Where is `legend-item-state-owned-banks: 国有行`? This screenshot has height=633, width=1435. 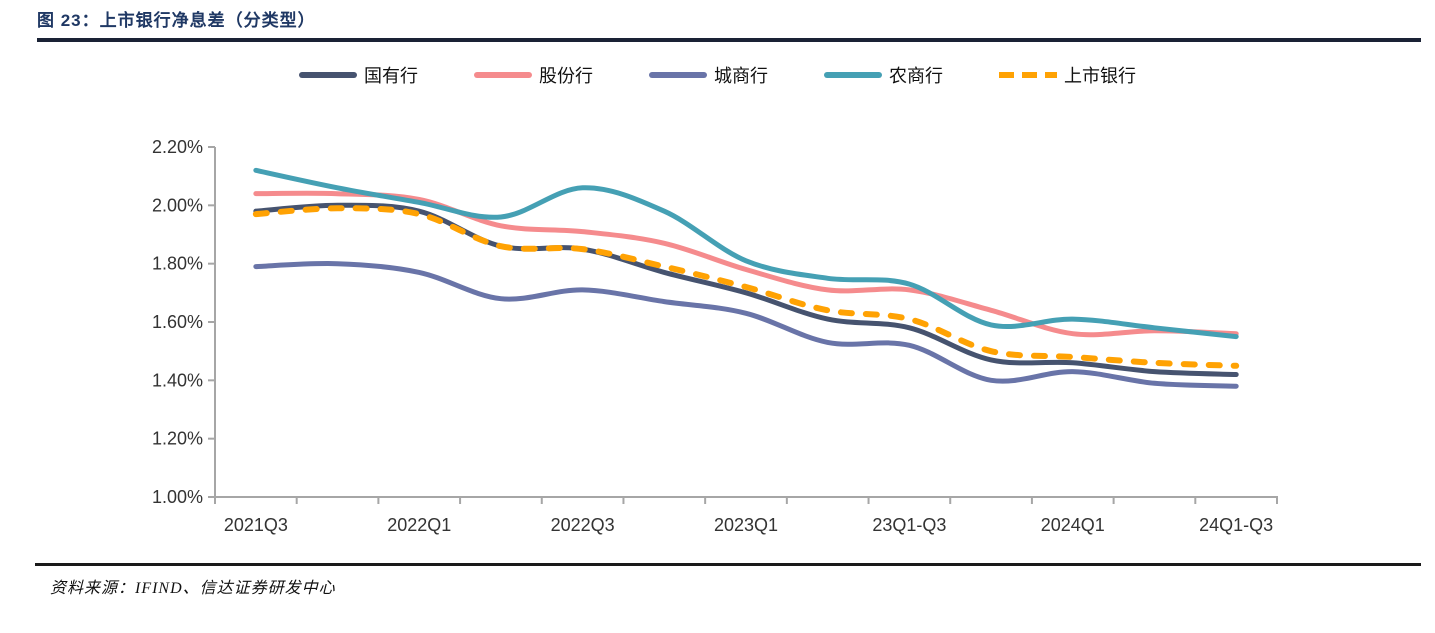
legend-item-state-owned-banks: 国有行 is located at coordinates (358, 75).